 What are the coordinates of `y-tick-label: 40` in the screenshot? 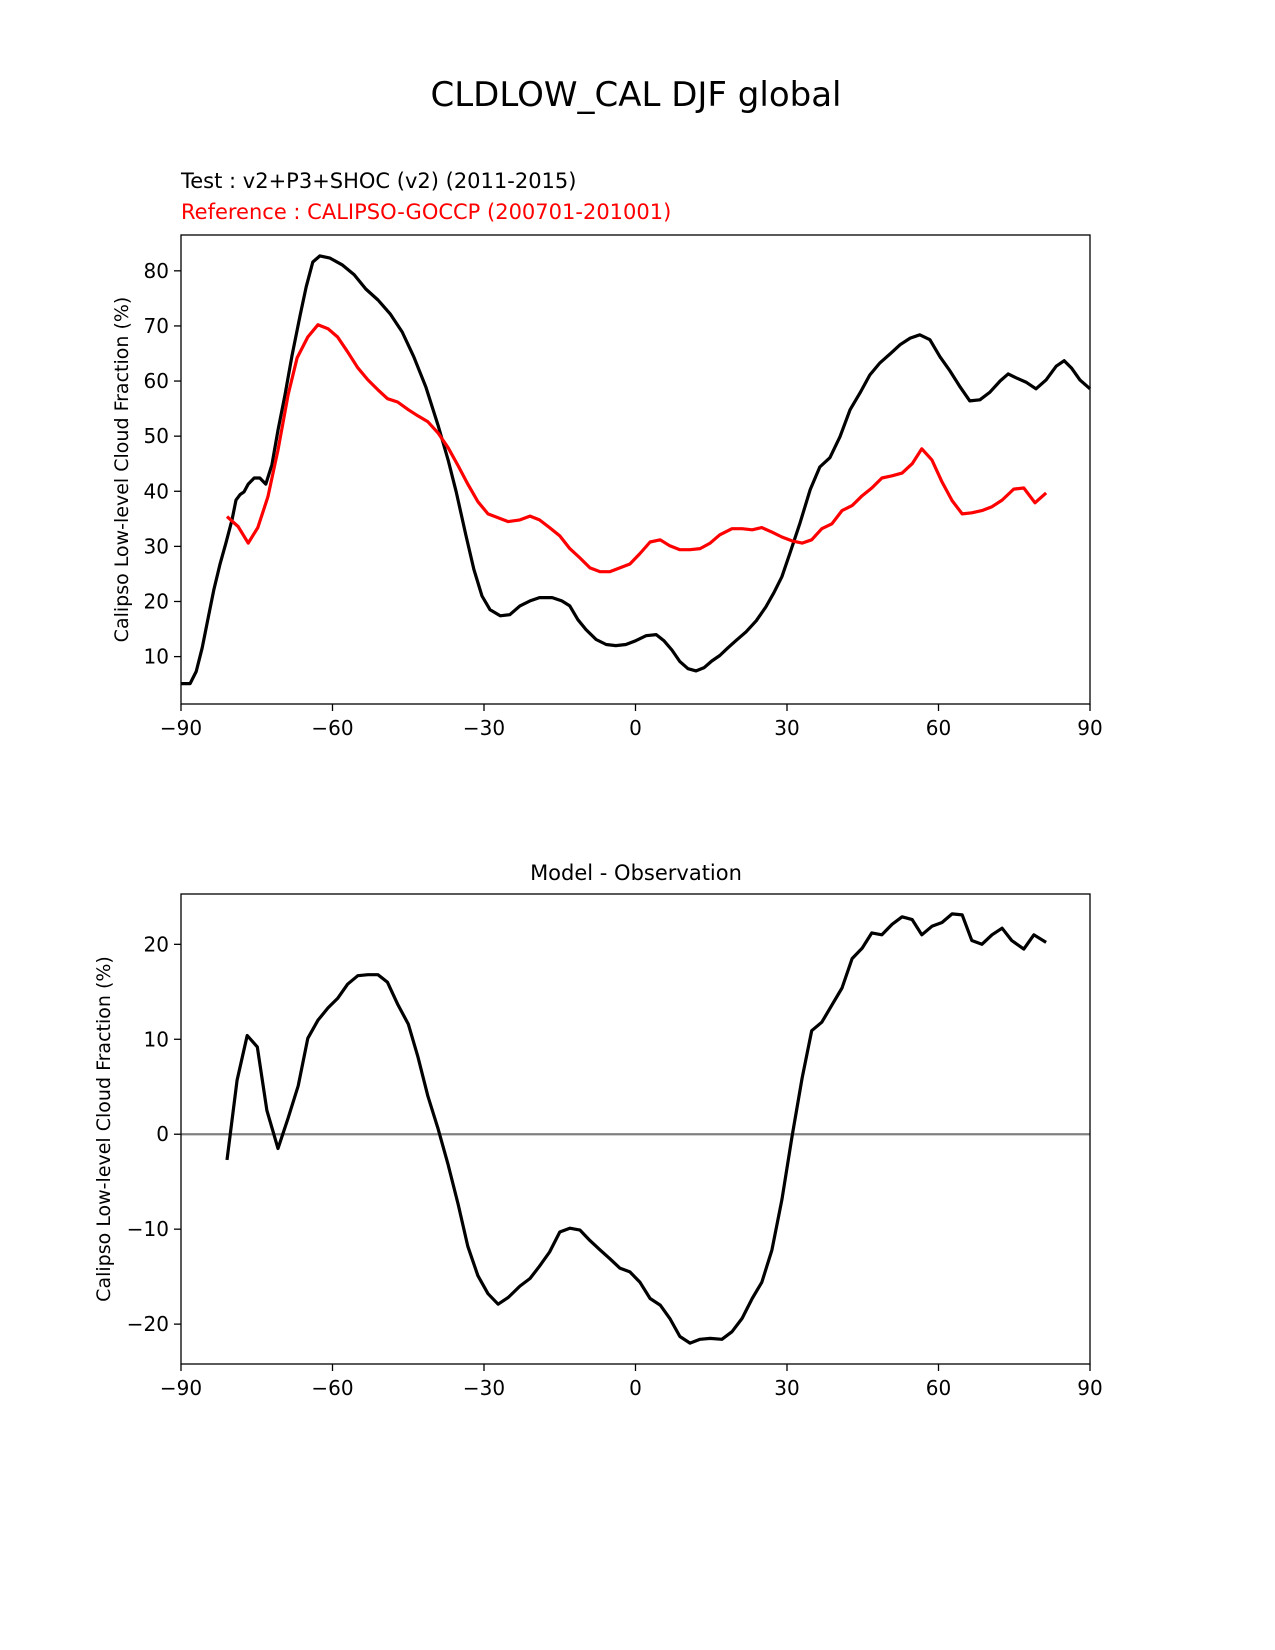 It's located at (156, 491).